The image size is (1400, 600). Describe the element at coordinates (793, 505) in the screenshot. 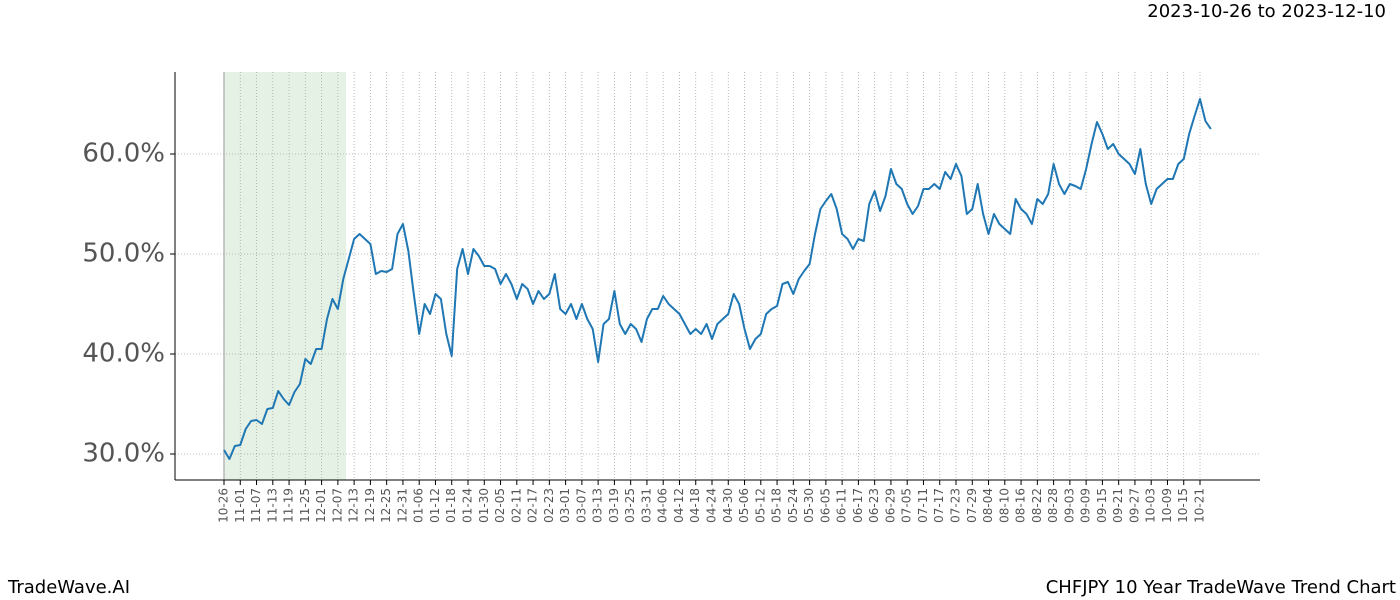

I see `x-tick-label: 05-24` at that location.